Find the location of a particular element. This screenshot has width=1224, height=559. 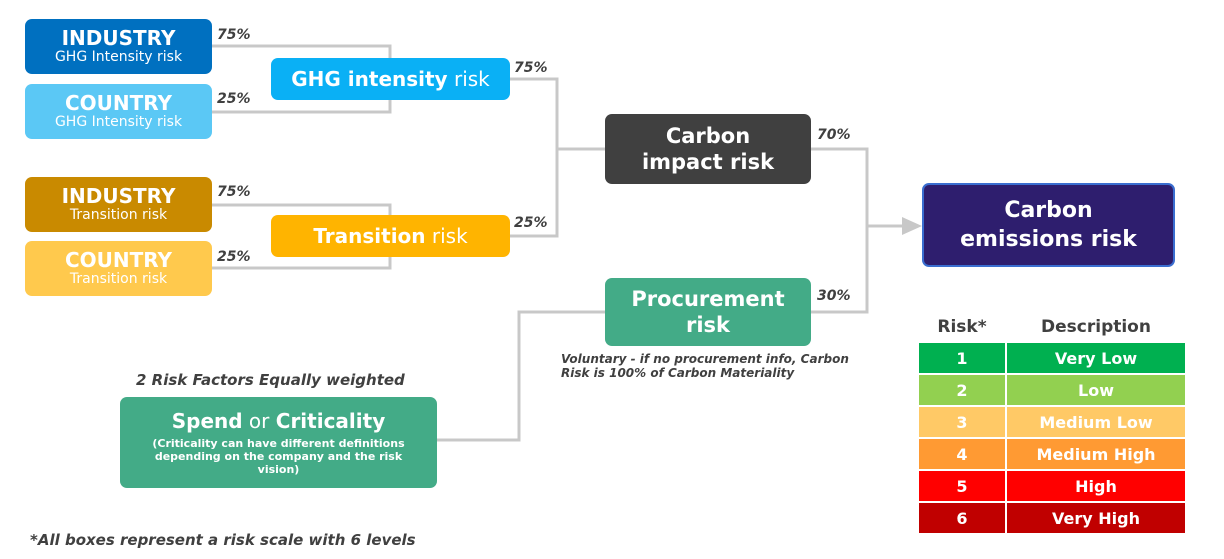

ghg-intensity-box: GHG intensity risk is located at coordinates (390, 79).